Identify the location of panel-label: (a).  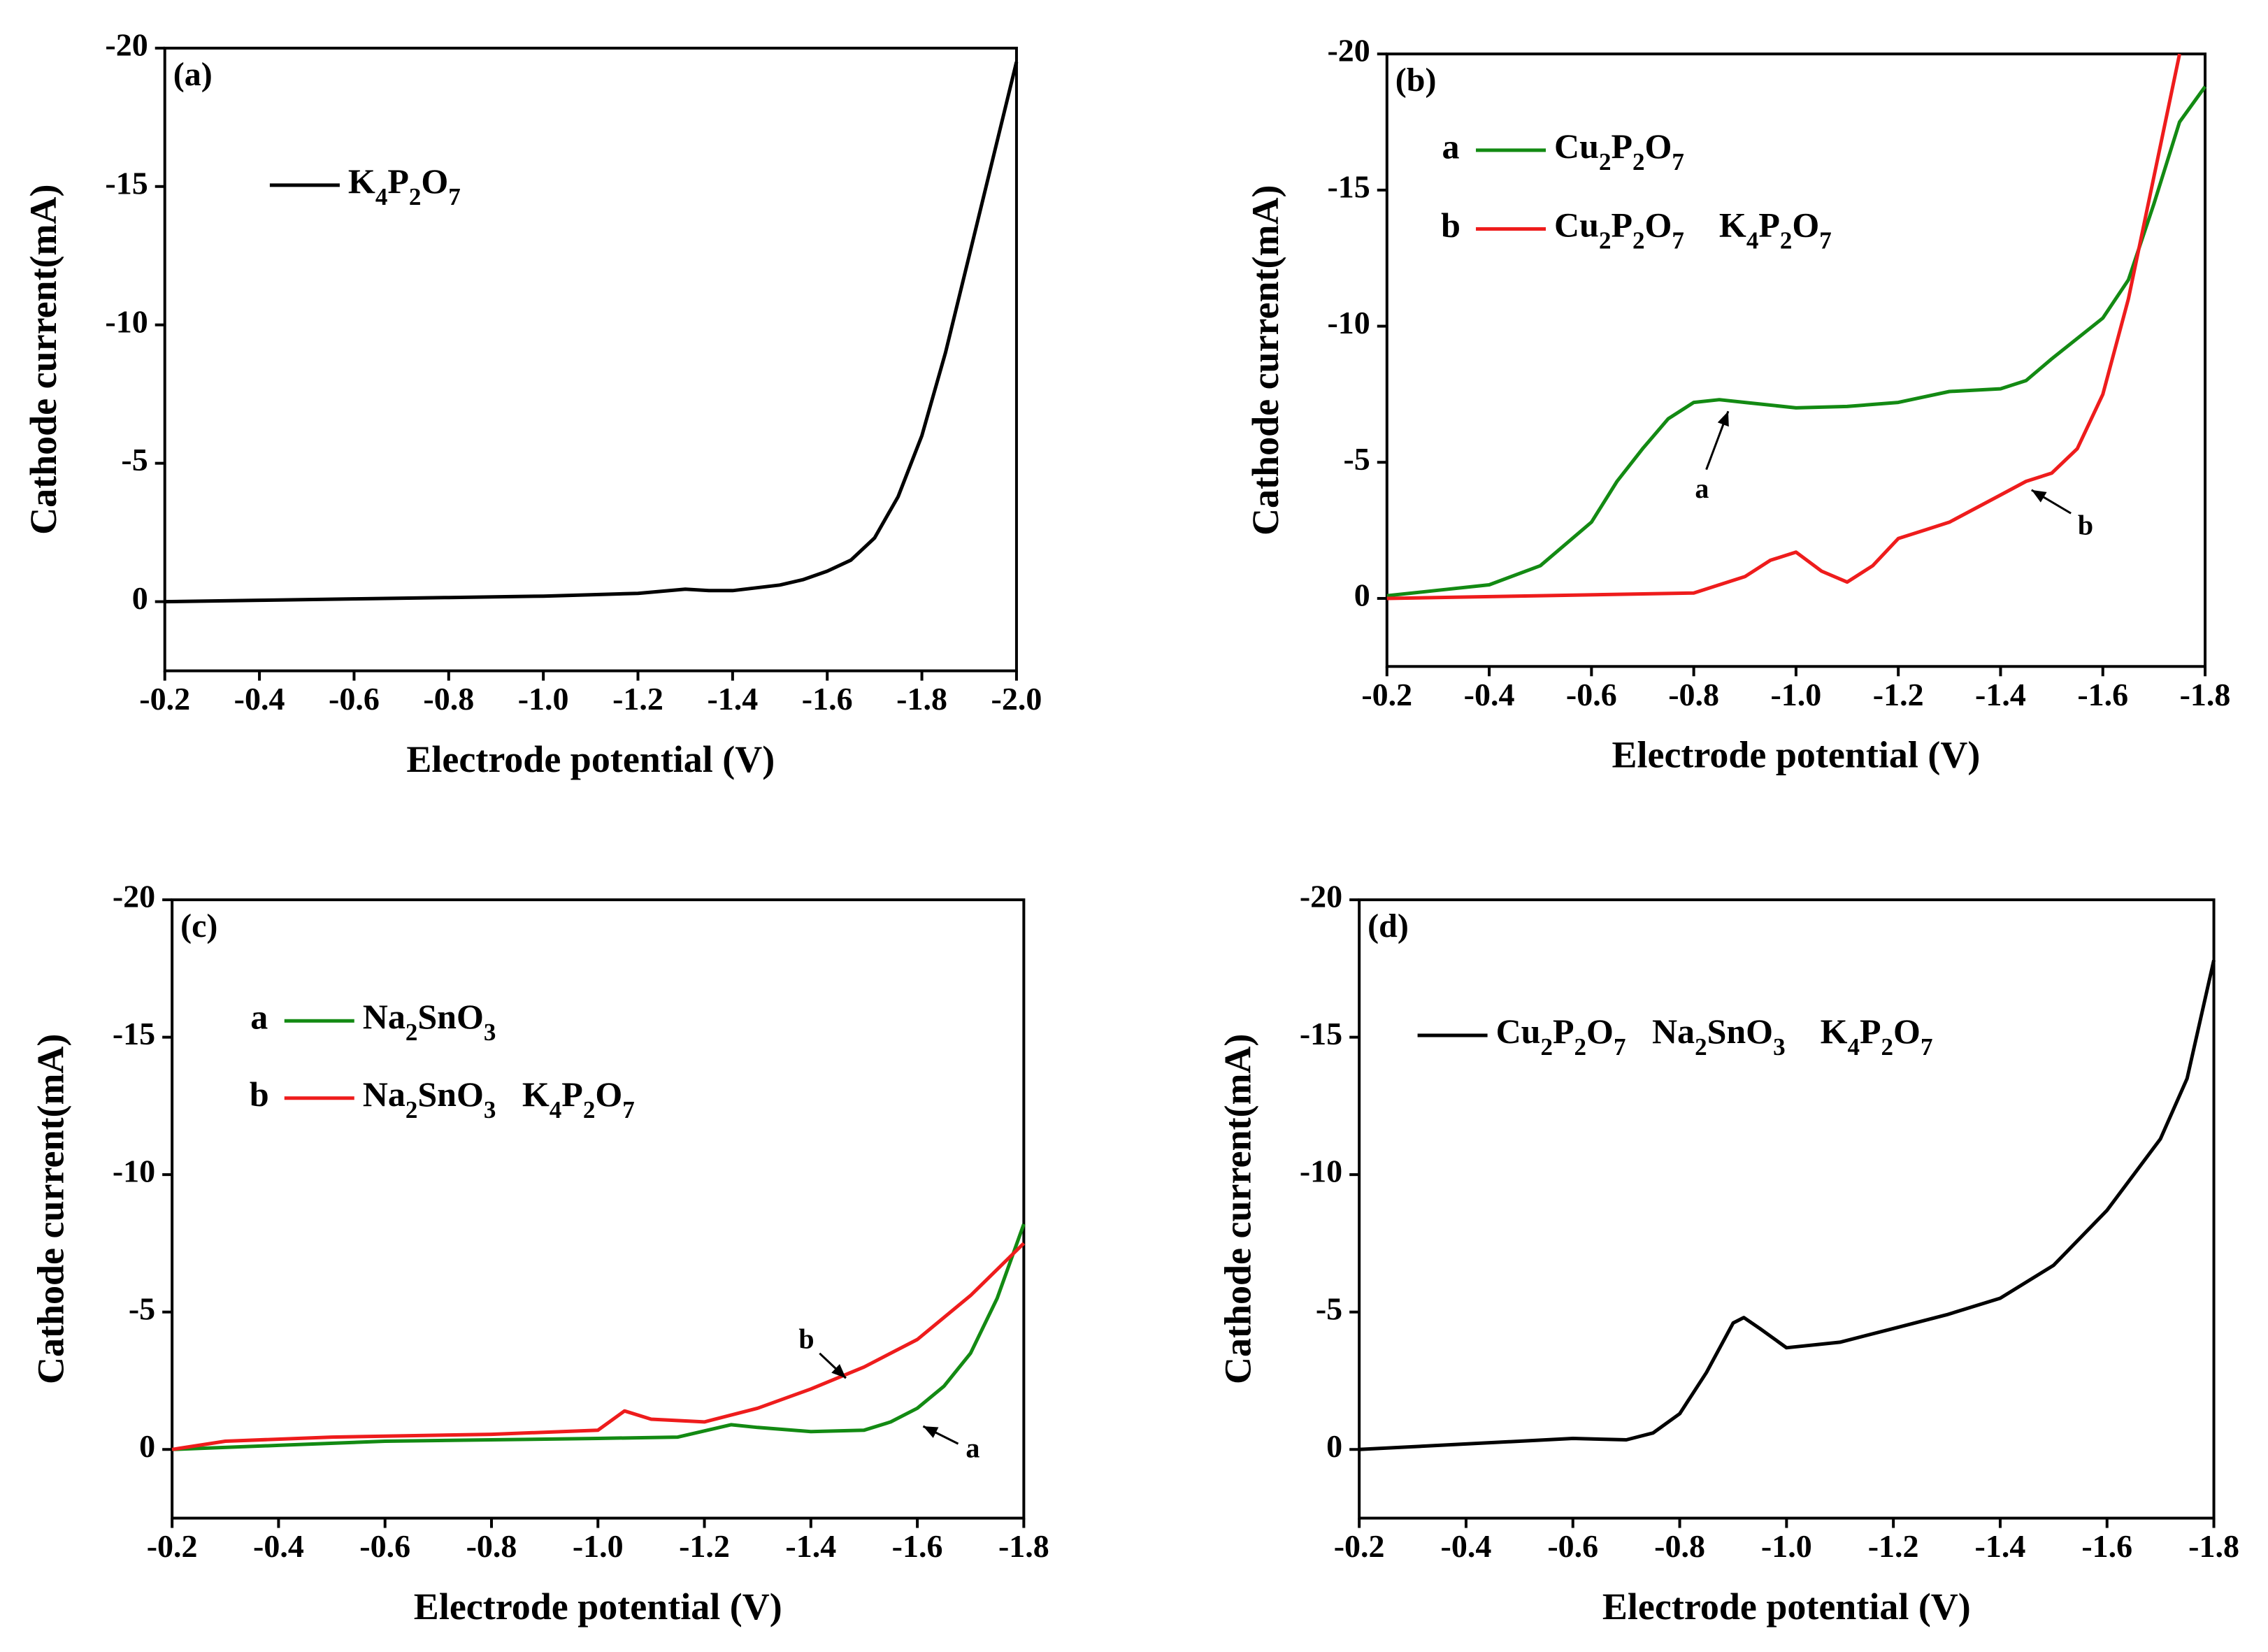
(193, 74).